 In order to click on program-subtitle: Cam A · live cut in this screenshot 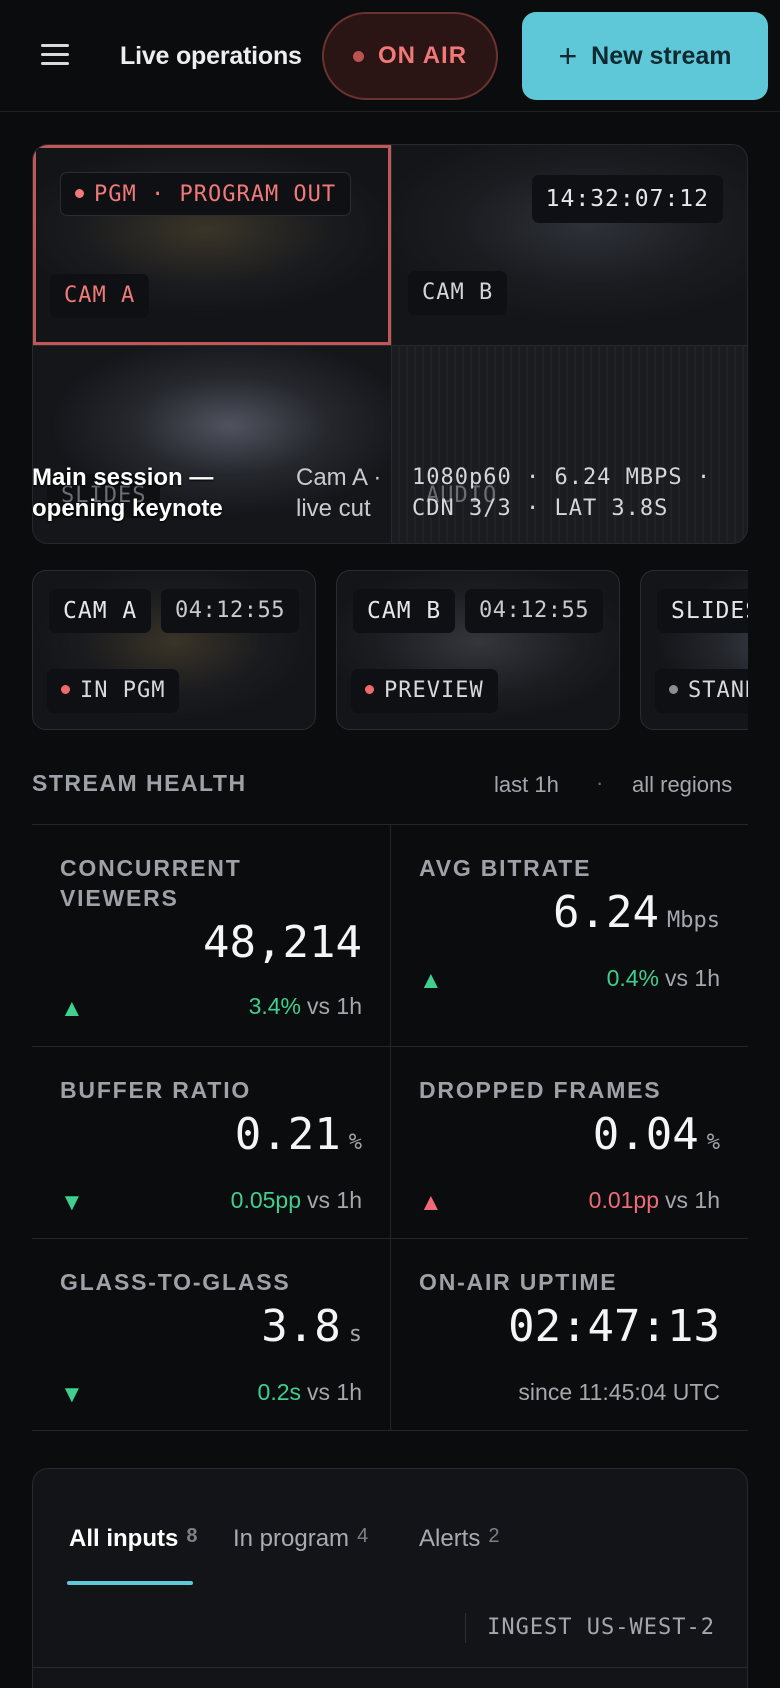, I will do `click(339, 493)`.